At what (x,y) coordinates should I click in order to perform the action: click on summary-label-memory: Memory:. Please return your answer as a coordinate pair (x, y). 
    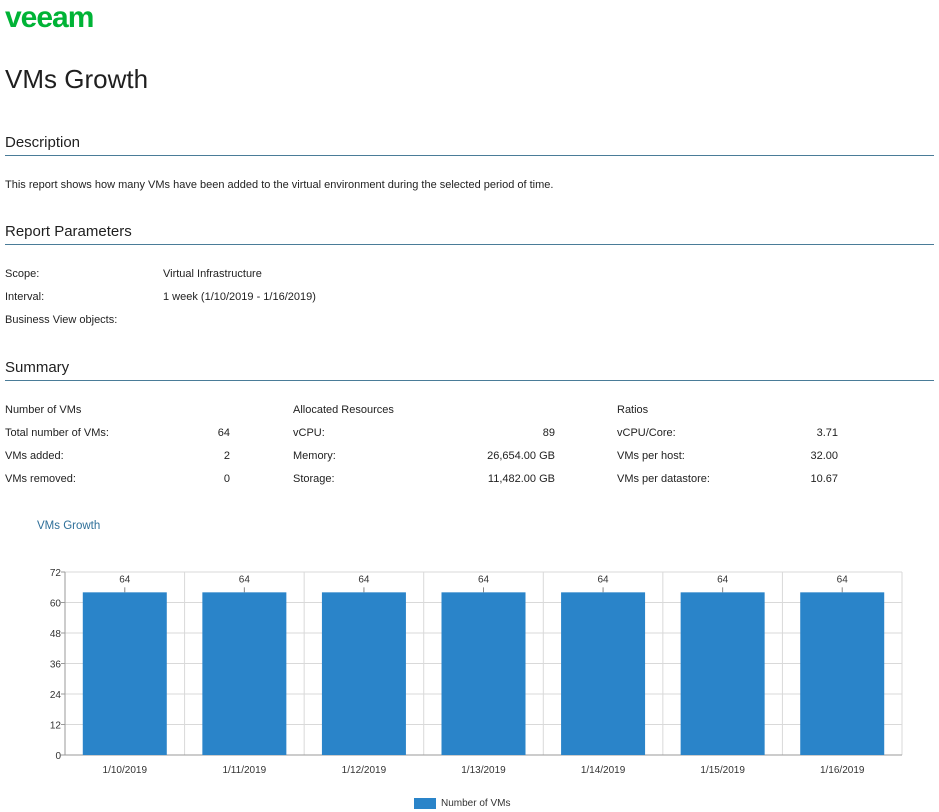
    Looking at the image, I should click on (314, 456).